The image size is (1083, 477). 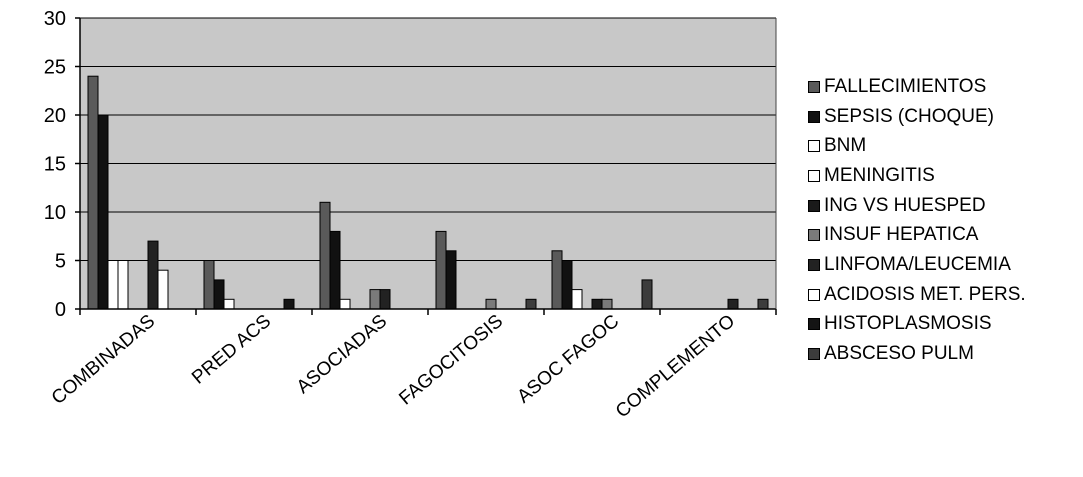 I want to click on legend-item: ABSCESO PULM, so click(x=944, y=354).